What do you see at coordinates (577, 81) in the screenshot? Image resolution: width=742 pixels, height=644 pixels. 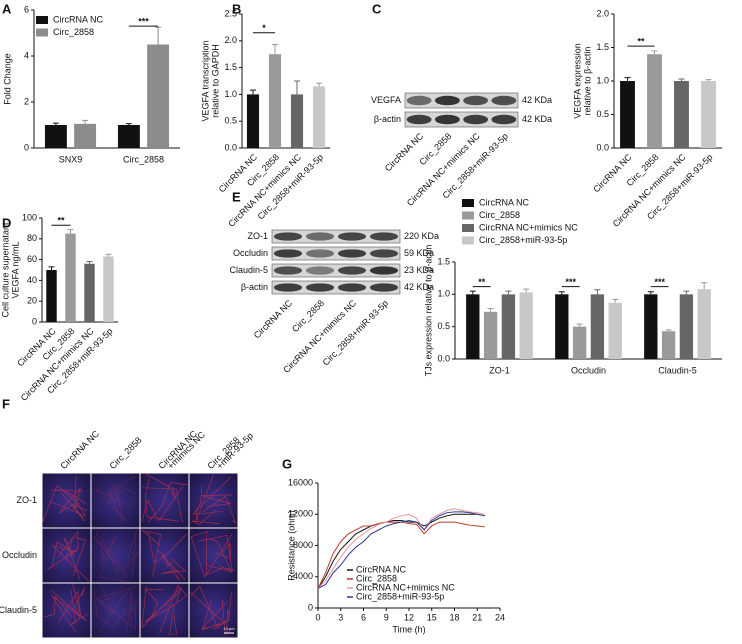 I see `y-axis-label: VEGFA expression` at bounding box center [577, 81].